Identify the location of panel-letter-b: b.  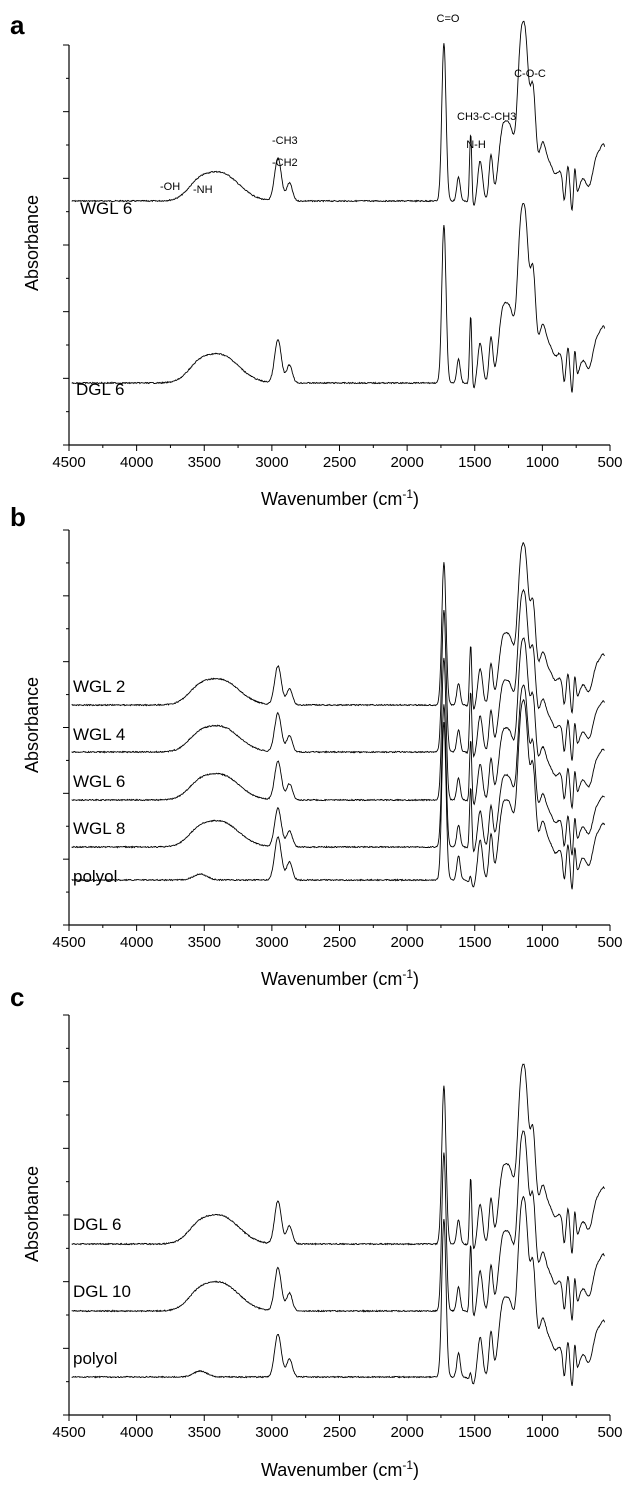
(18, 517).